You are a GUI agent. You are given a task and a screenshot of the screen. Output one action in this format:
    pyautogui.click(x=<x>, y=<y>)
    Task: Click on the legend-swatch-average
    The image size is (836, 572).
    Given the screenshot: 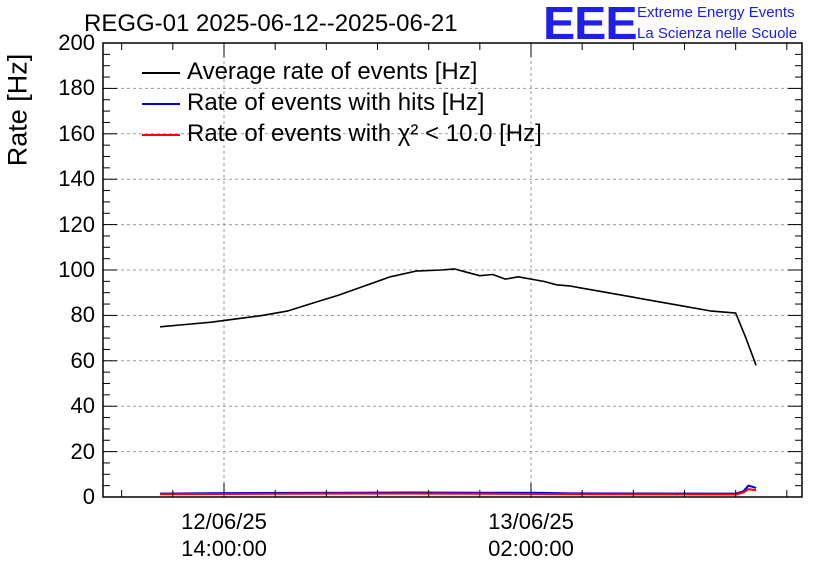 What is the action you would take?
    pyautogui.click(x=161, y=73)
    